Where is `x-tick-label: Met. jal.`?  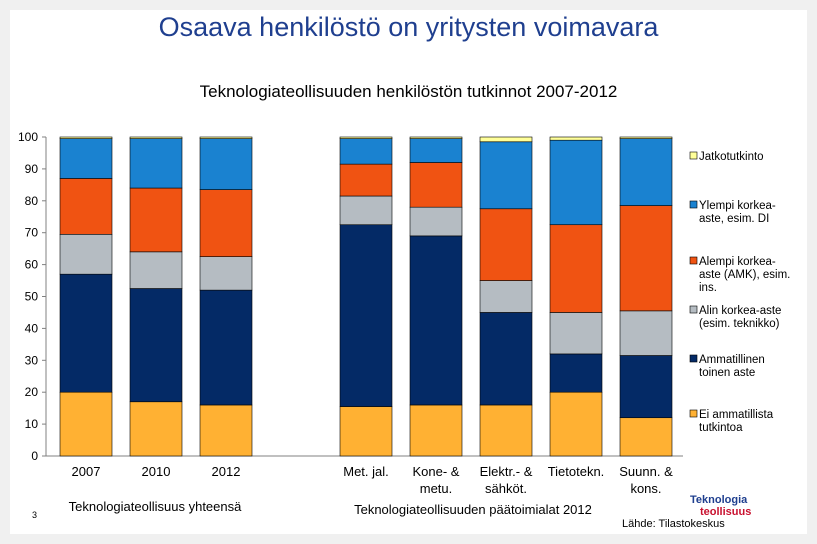
x-tick-label: Met. jal. is located at coordinates (366, 471).